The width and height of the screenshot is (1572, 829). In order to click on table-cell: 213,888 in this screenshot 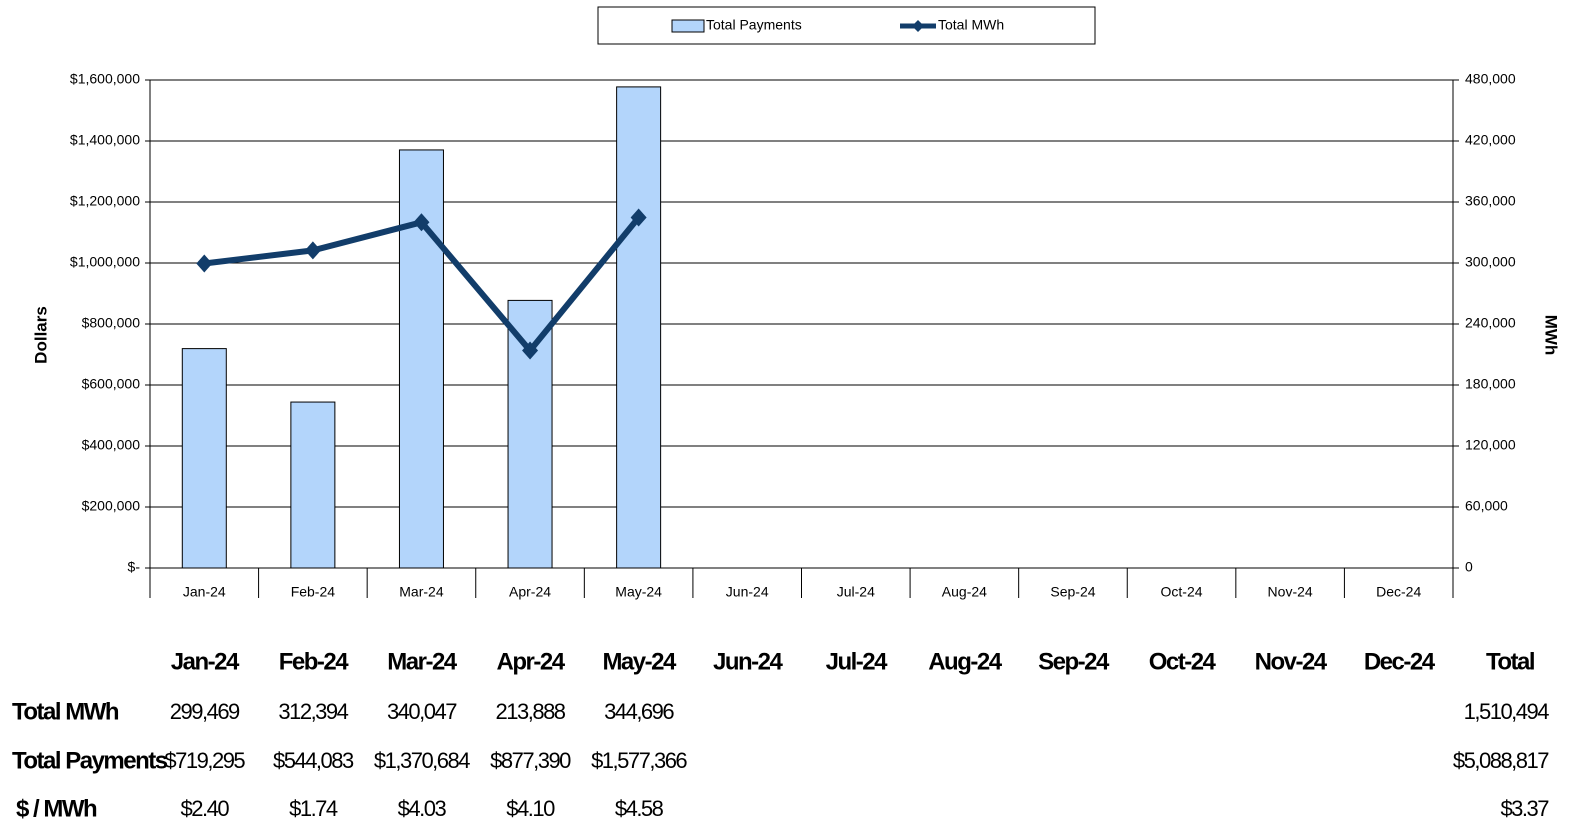, I will do `click(531, 711)`.